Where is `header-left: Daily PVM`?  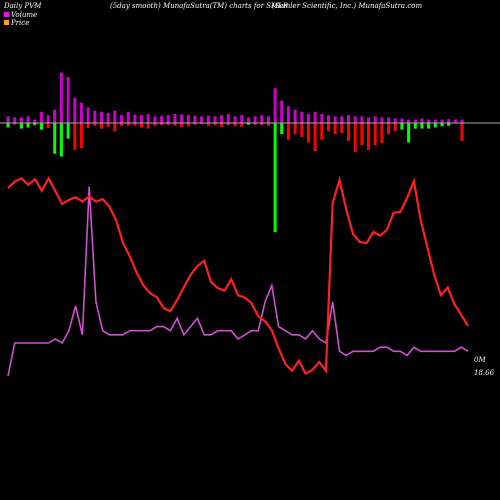
header-left: Daily PVM is located at coordinates (22, 6).